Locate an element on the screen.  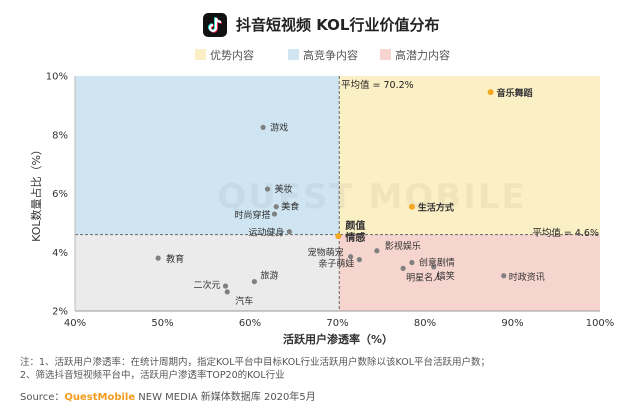
x-tick-label: 90% is located at coordinates (512, 323).